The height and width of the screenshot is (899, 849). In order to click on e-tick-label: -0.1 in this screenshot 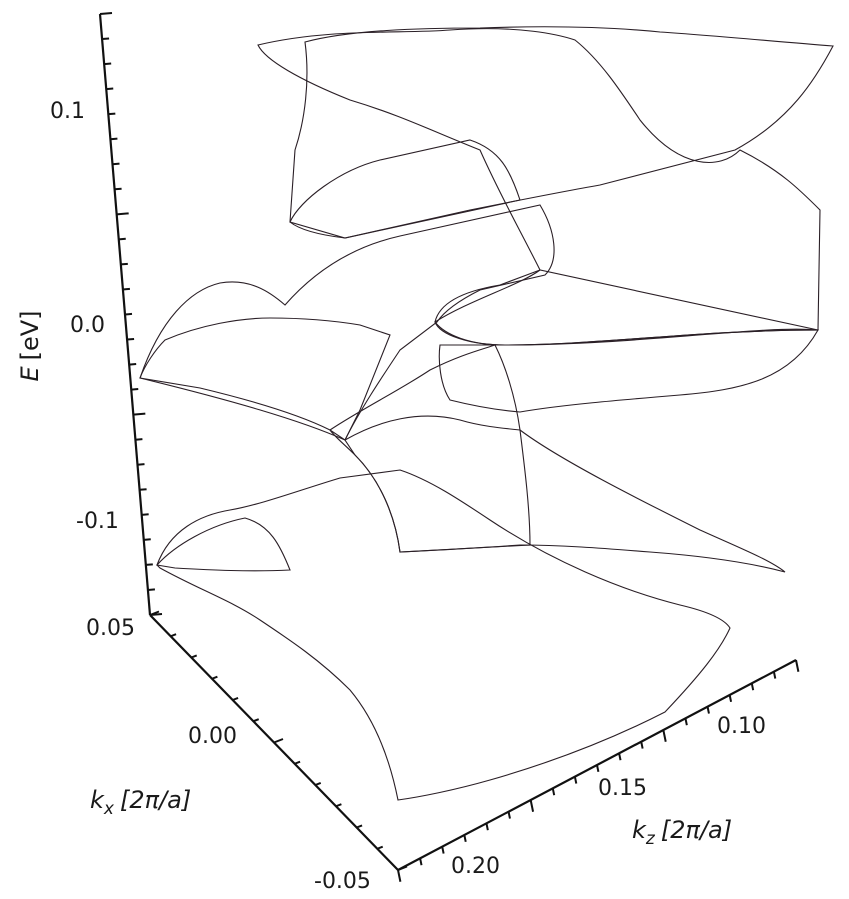, I will do `click(97, 521)`.